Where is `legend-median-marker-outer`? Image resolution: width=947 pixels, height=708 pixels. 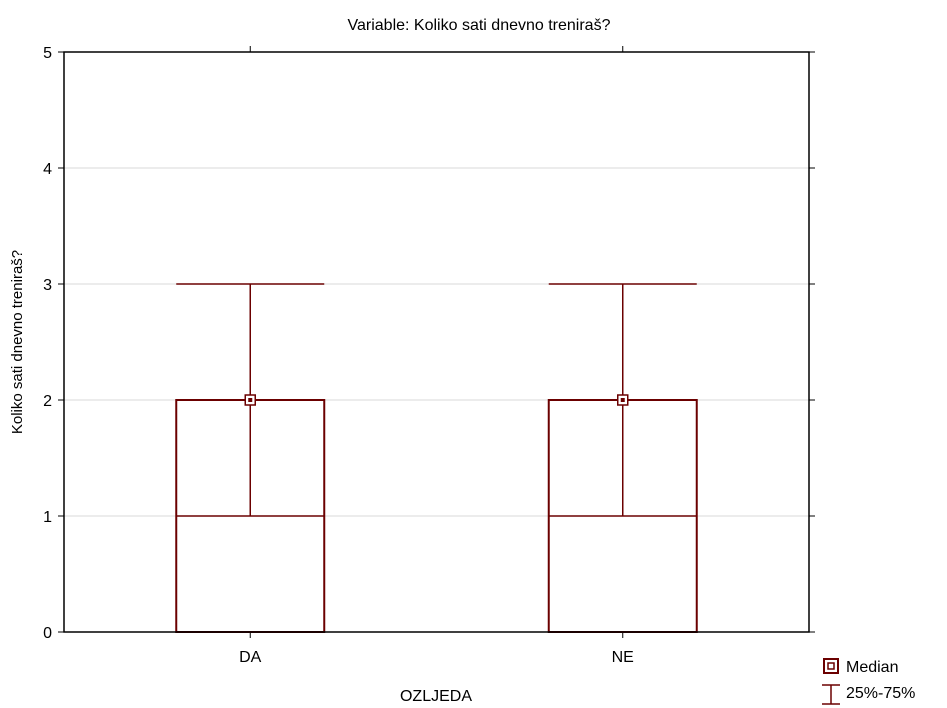
legend-median-marker-outer is located at coordinates (831, 666).